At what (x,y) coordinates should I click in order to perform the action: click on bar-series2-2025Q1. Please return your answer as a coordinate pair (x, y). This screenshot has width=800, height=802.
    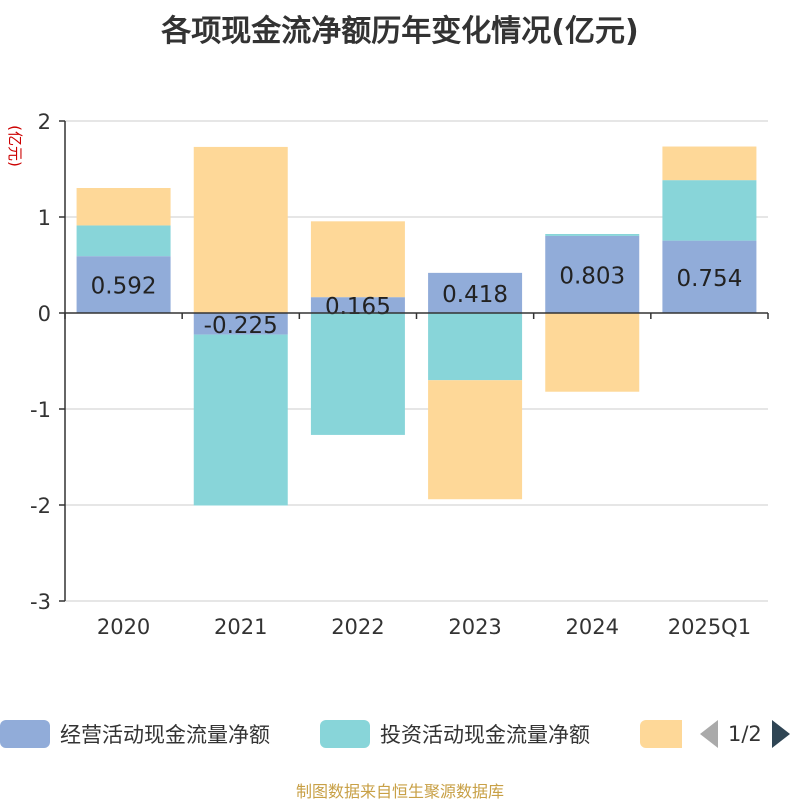
    Looking at the image, I should click on (709, 163).